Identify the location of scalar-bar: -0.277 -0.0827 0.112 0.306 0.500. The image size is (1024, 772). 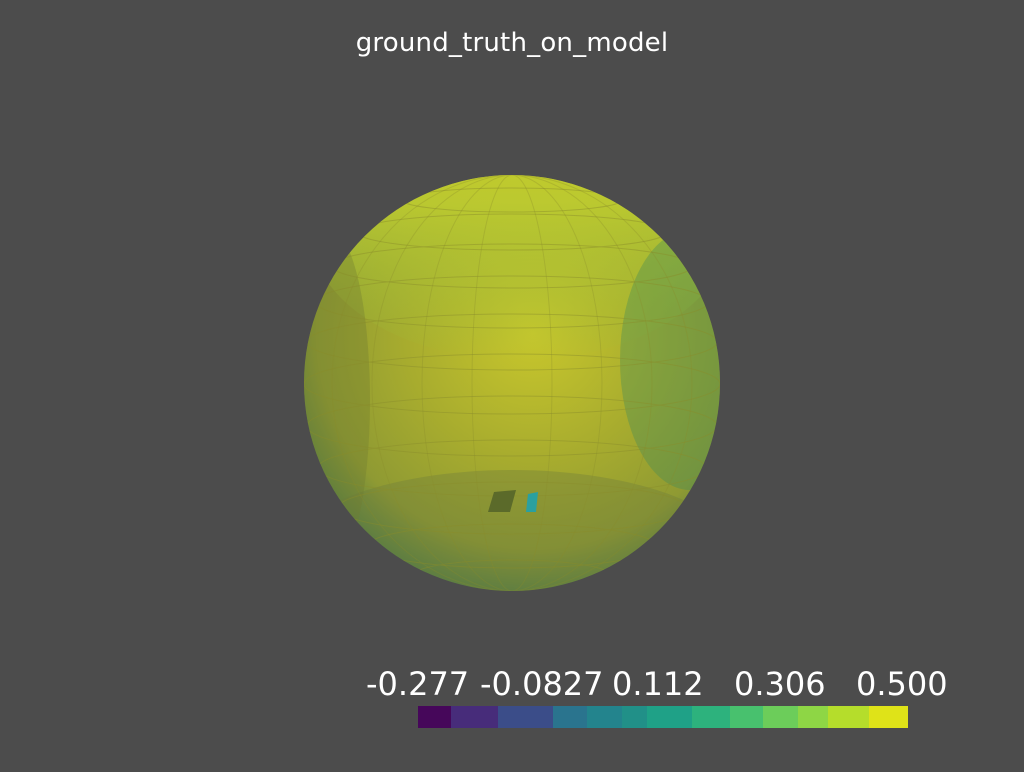
(660, 702).